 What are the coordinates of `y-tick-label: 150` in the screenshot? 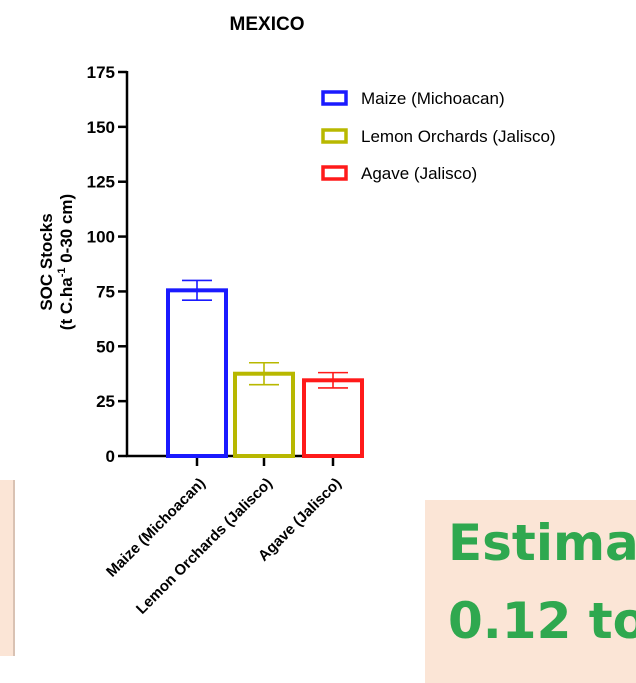 It's located at (101, 127).